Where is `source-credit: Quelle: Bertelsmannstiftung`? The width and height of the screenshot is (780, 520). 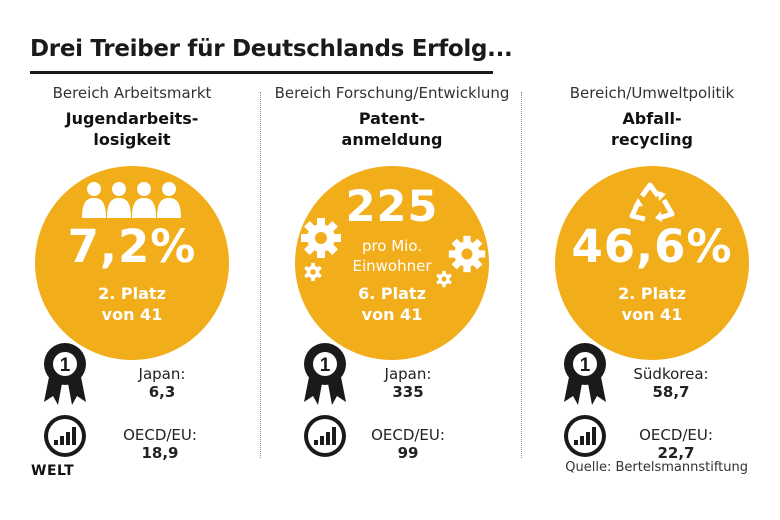
source-credit: Quelle: Bertelsmannstiftung is located at coordinates (656, 467).